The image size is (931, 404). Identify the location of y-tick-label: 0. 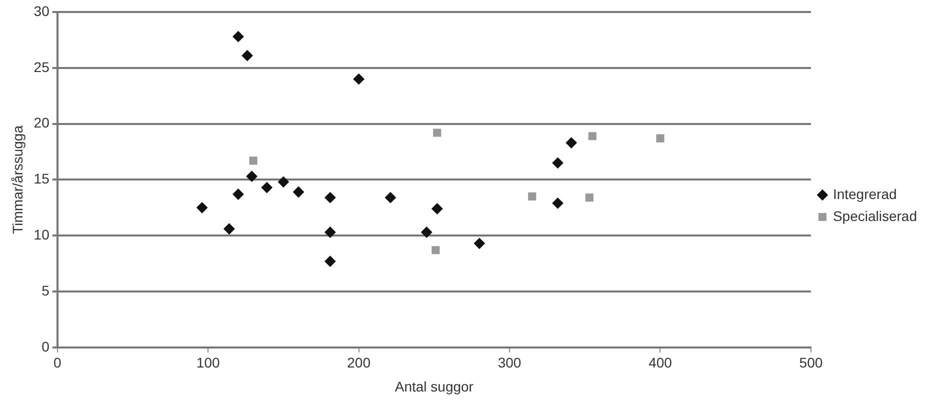
(46, 346).